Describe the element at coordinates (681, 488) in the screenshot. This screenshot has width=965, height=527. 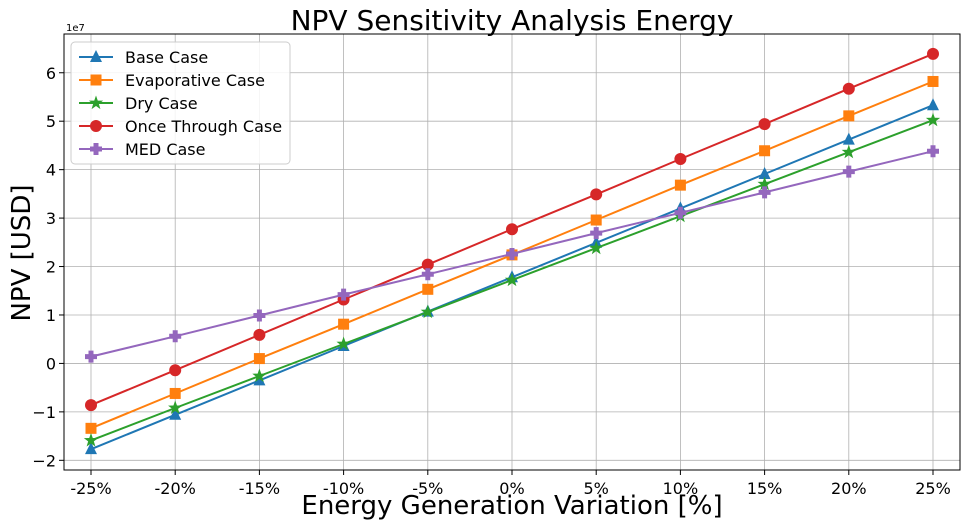
I see `x-tick-label: 10%` at that location.